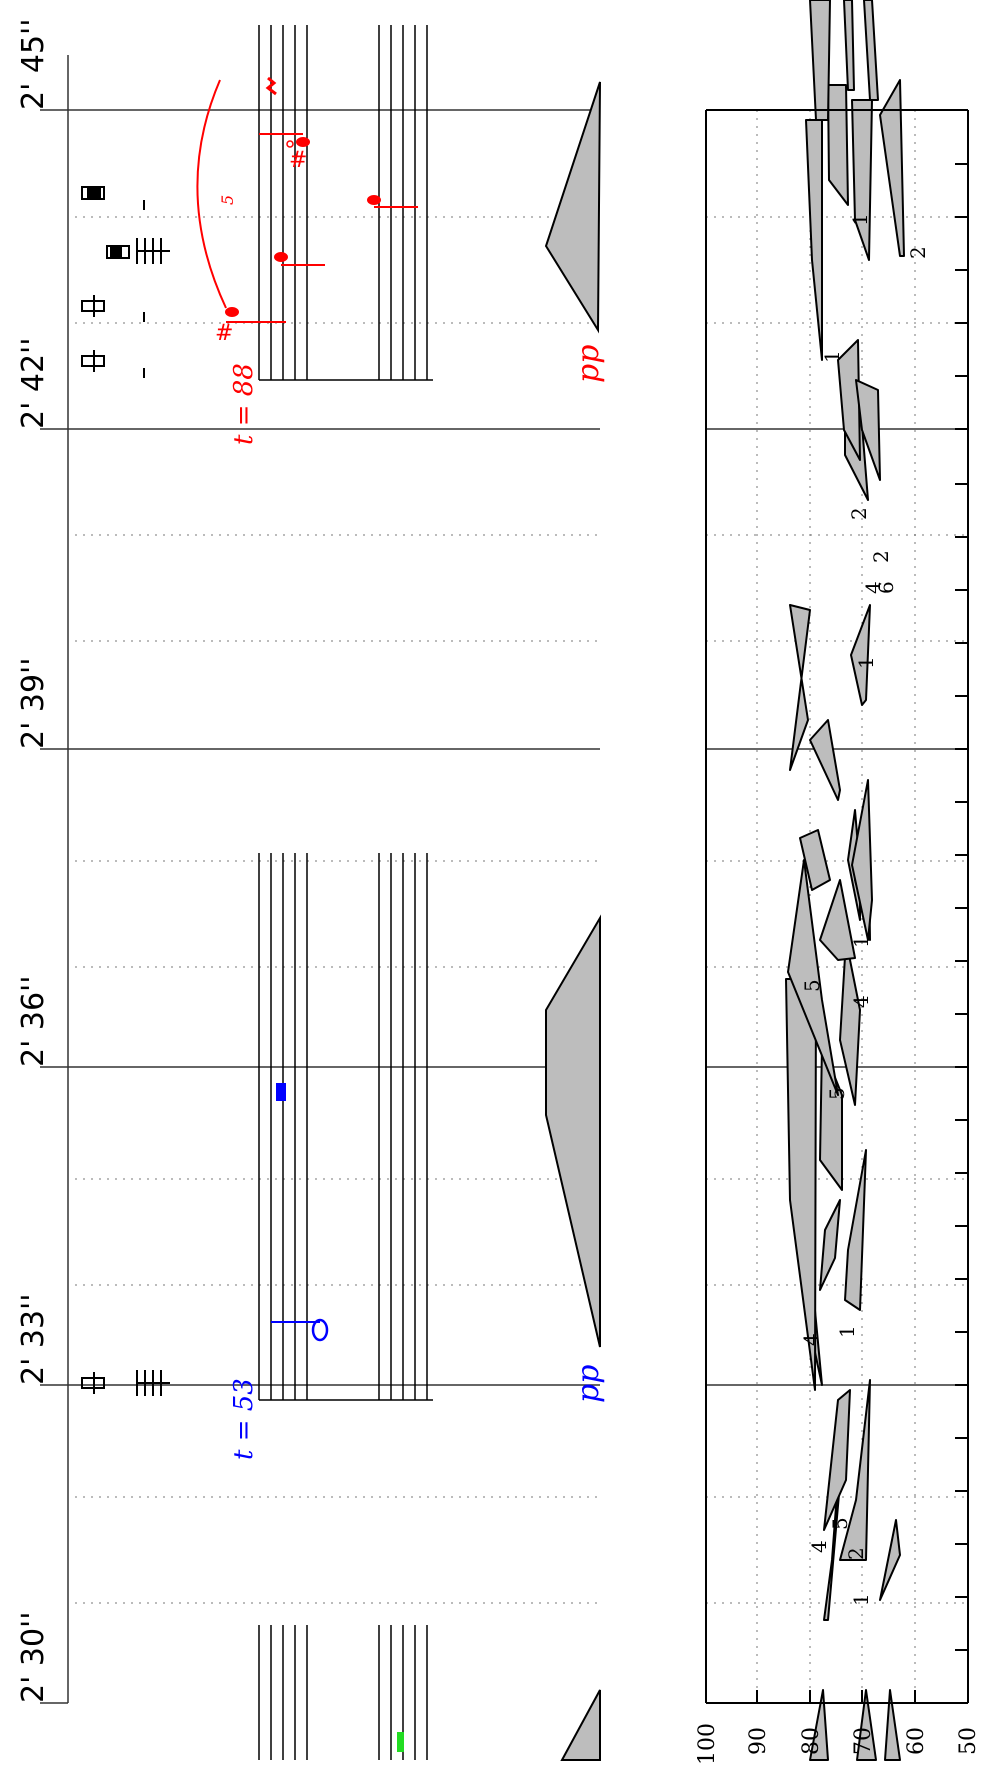  Describe the element at coordinates (886, 587) in the screenshot. I see `svg-text: 6` at that location.